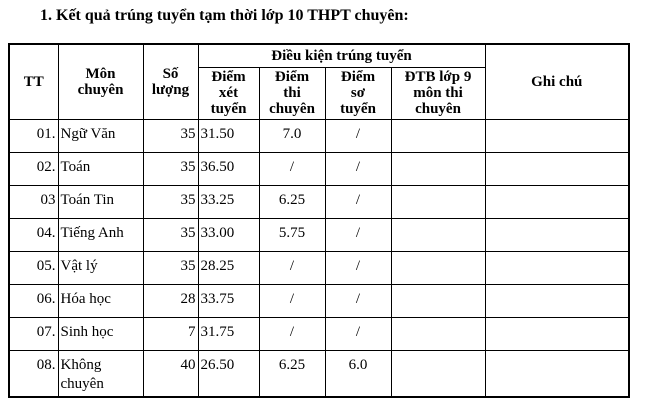 This screenshot has width=653, height=408. What do you see at coordinates (358, 373) in the screenshot?
I see `cell-so-tuyen: 6.0` at bounding box center [358, 373].